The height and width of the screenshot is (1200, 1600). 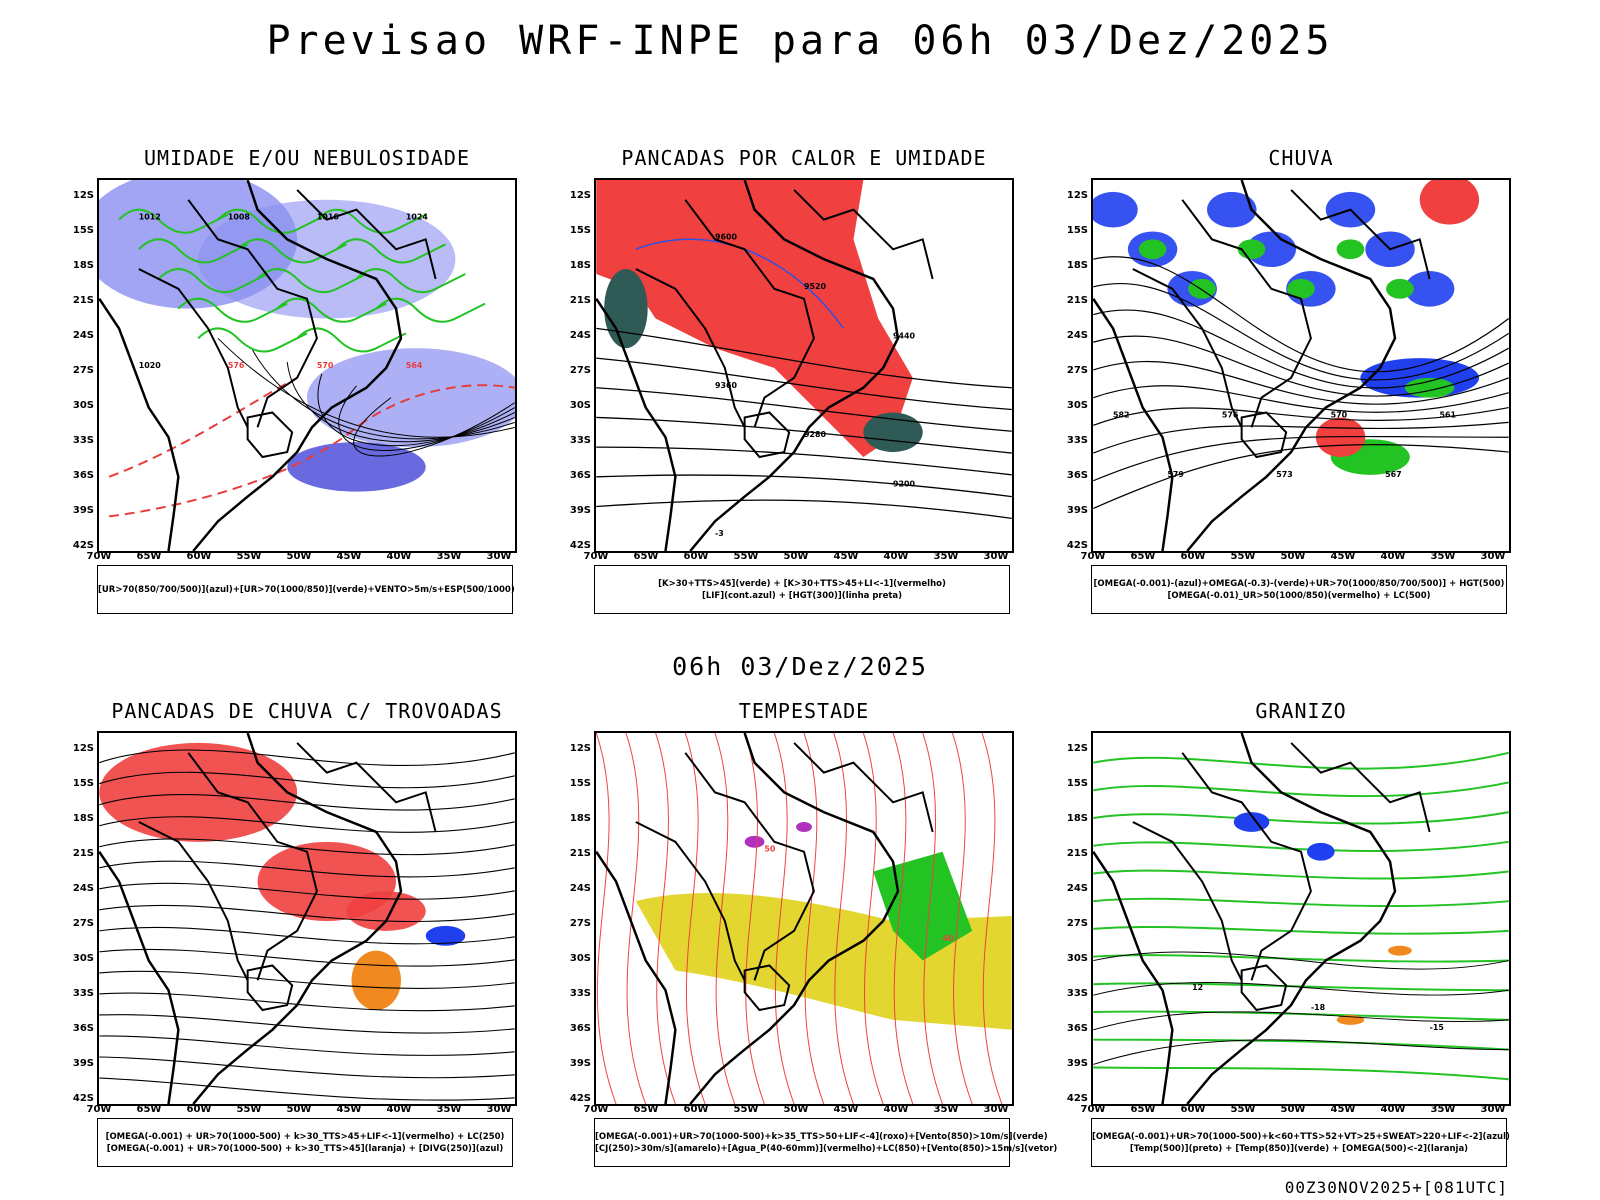 I want to click on lon-tick-label: 35W, so click(x=1443, y=1109).